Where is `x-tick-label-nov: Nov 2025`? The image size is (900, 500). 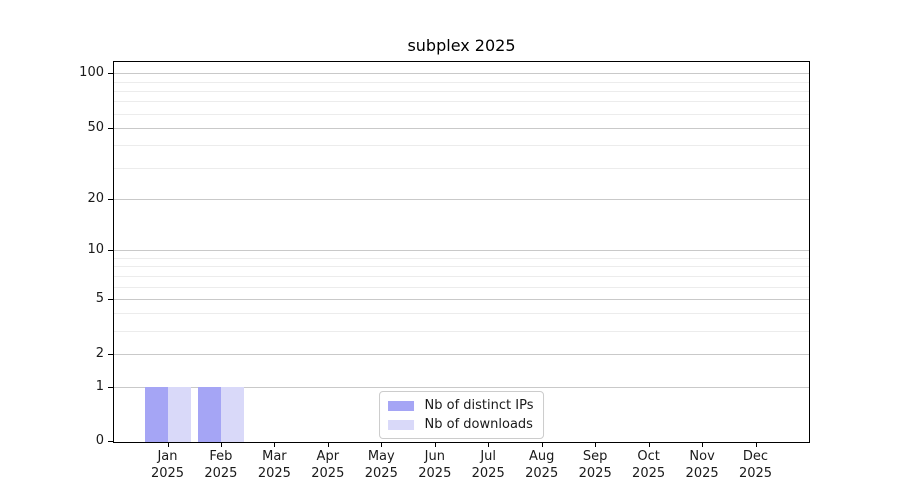
x-tick-label-nov: Nov 2025 is located at coordinates (702, 465).